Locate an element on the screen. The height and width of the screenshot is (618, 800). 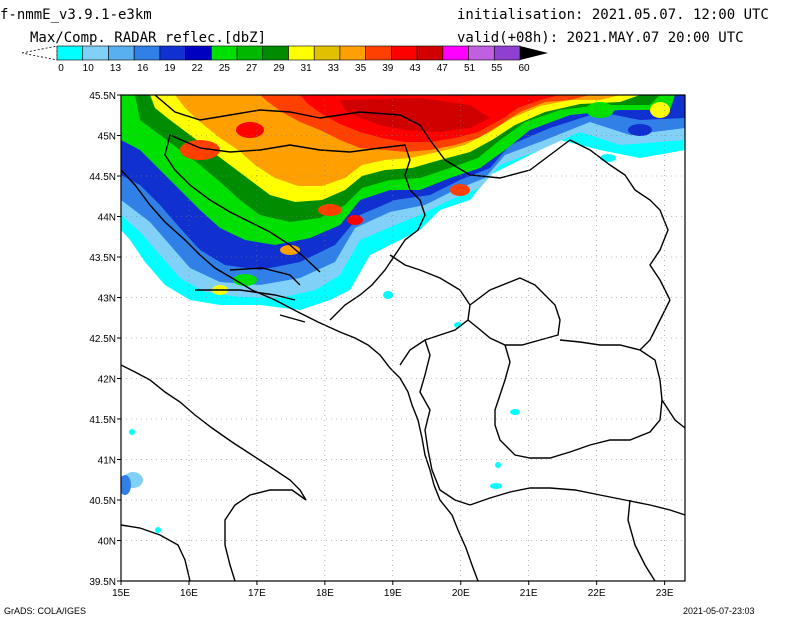
lon-tick-label: 20E is located at coordinates (461, 593).